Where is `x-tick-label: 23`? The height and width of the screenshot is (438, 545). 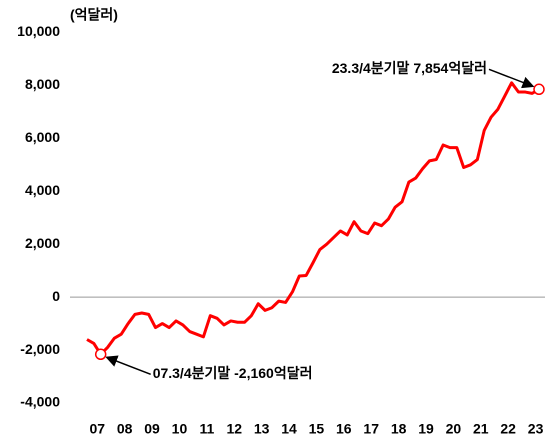
x-tick-label: 23 is located at coordinates (536, 429).